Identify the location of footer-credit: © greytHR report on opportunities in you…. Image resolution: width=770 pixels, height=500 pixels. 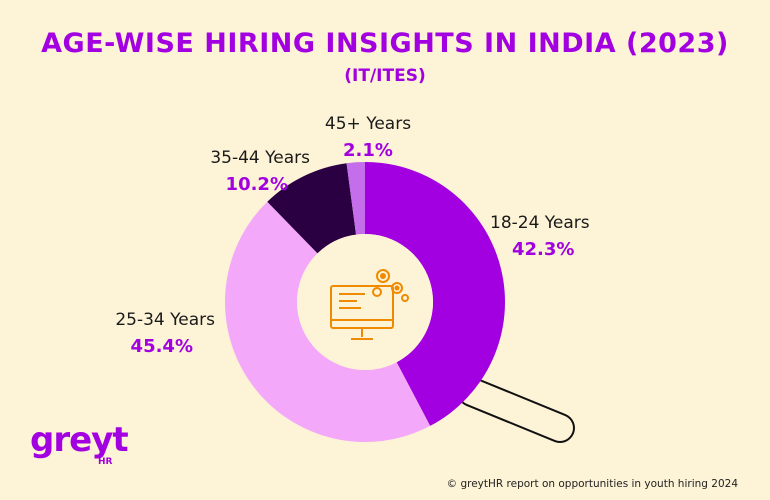
(592, 484).